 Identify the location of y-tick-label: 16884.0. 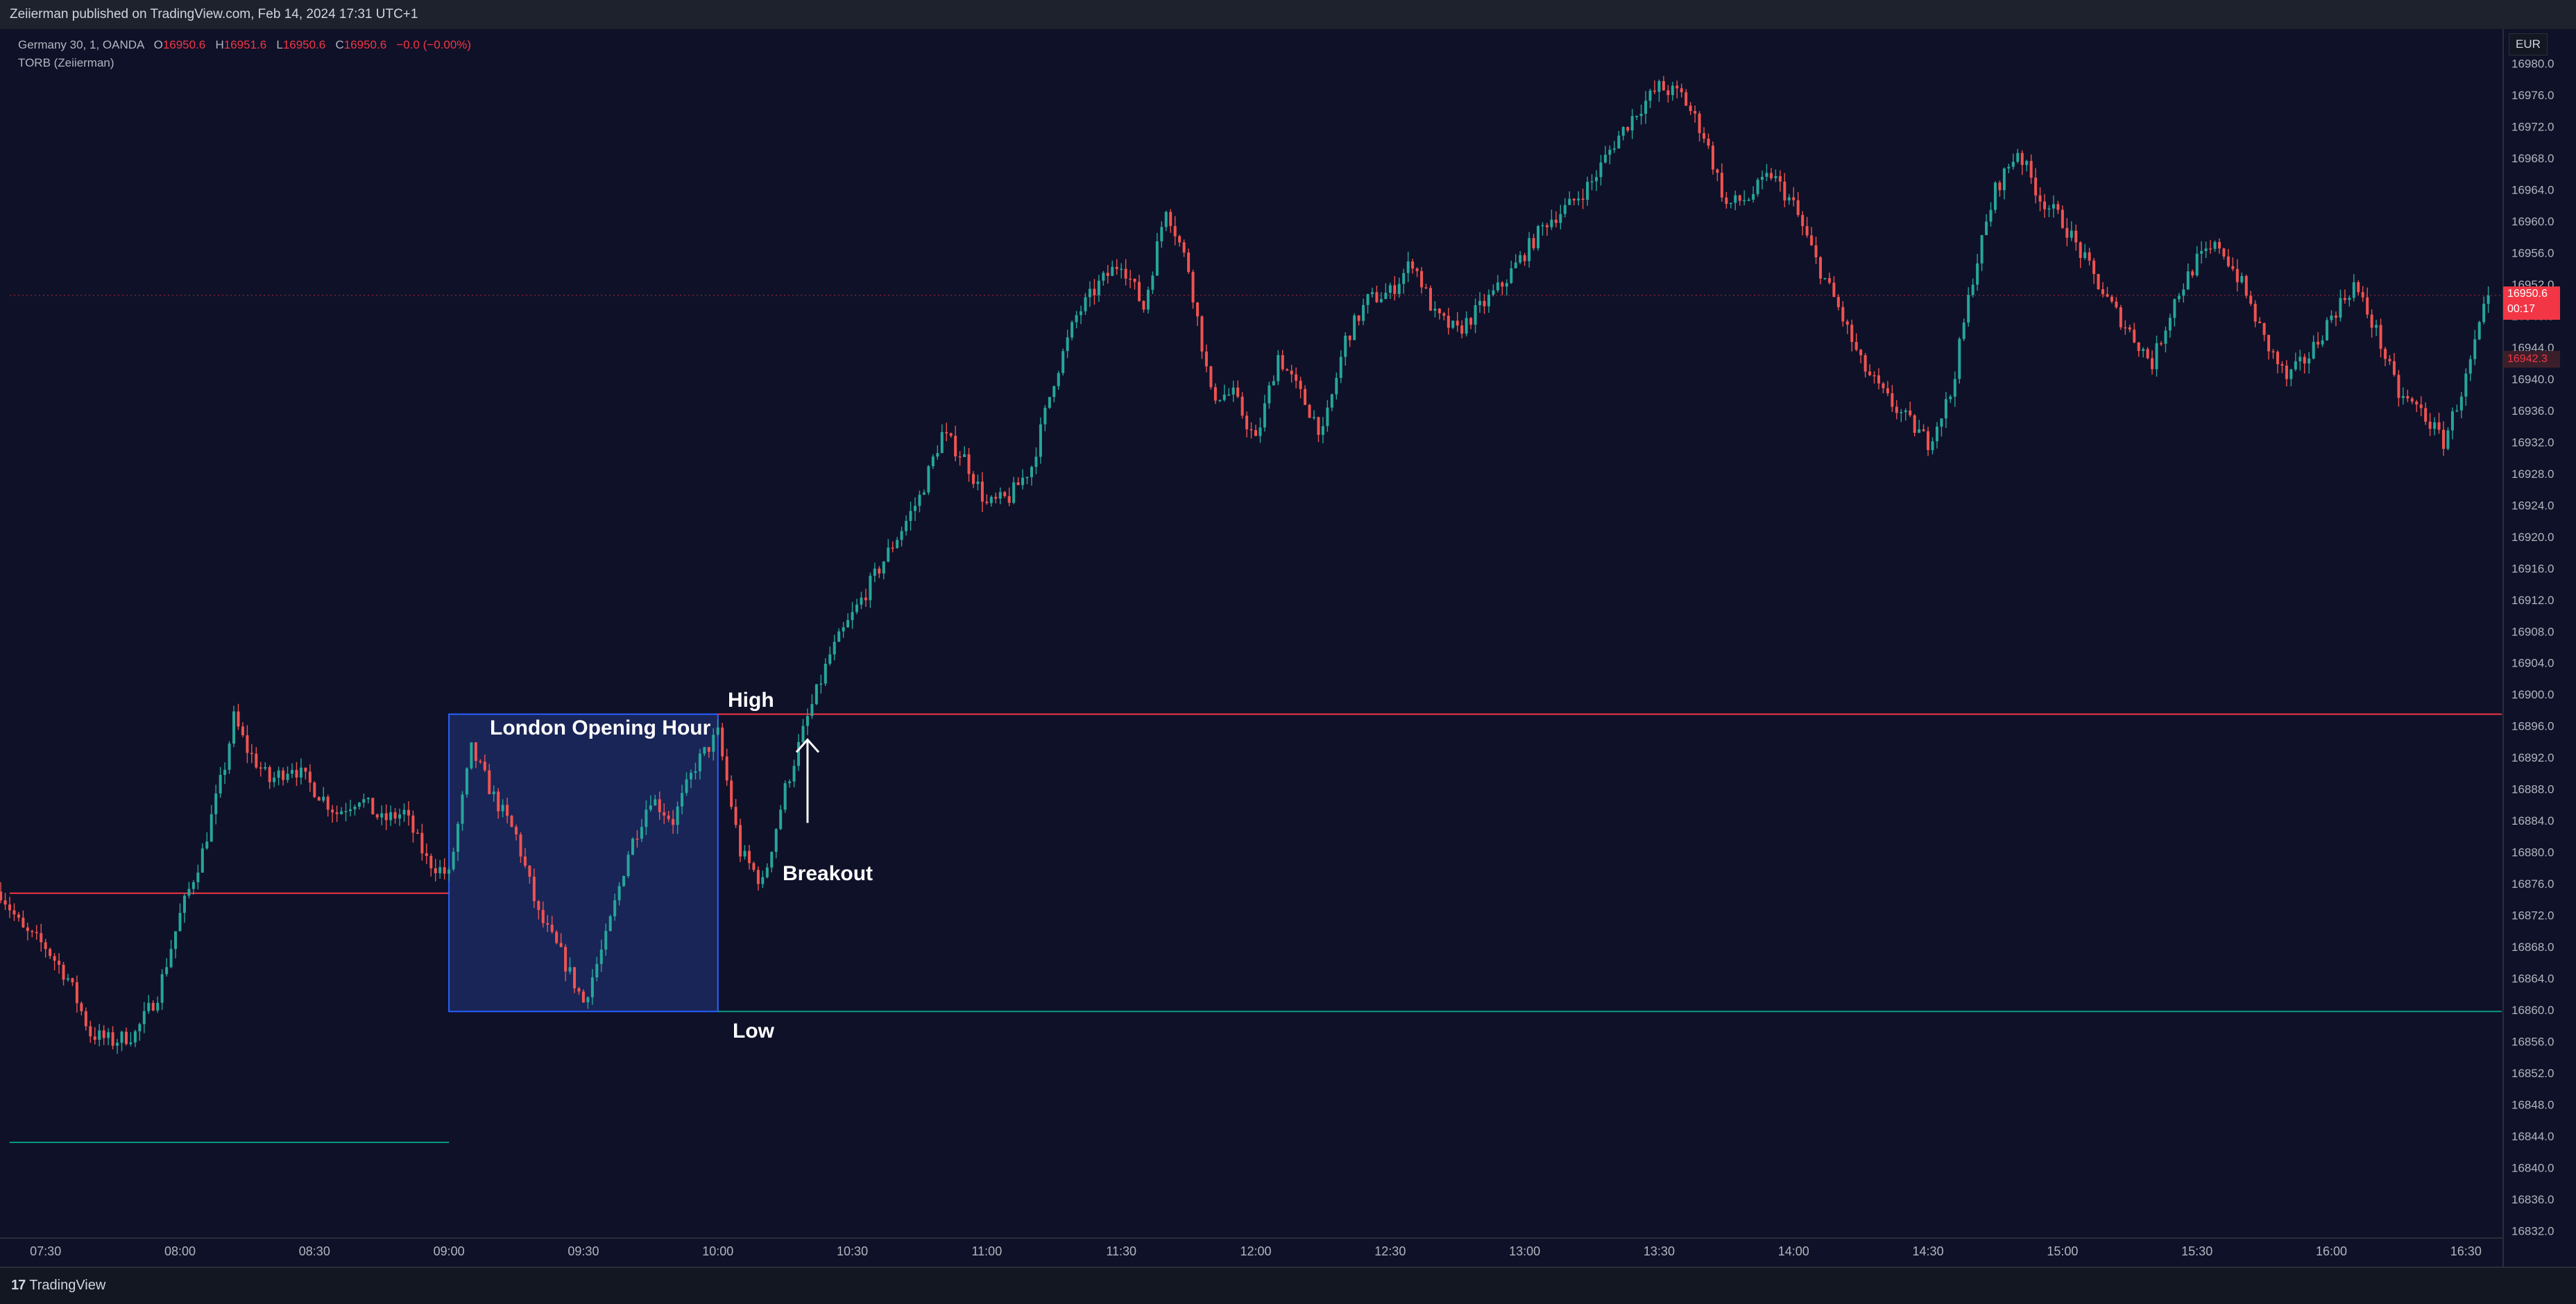
(2532, 820).